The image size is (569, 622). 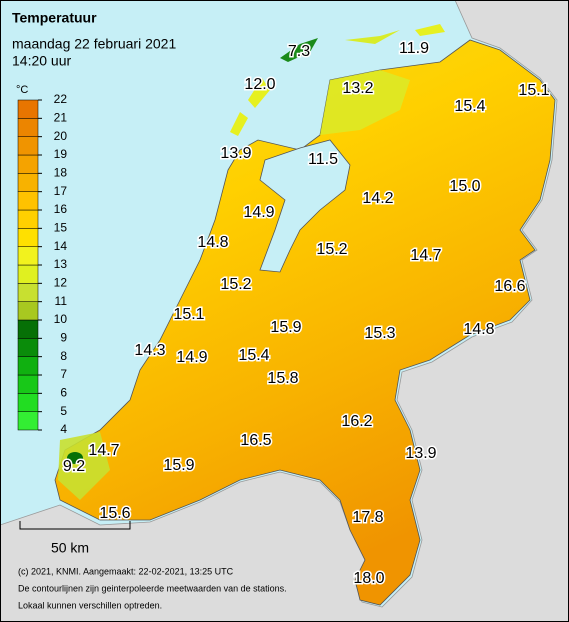 I want to click on legend-tick-label: 11, so click(x=61, y=301).